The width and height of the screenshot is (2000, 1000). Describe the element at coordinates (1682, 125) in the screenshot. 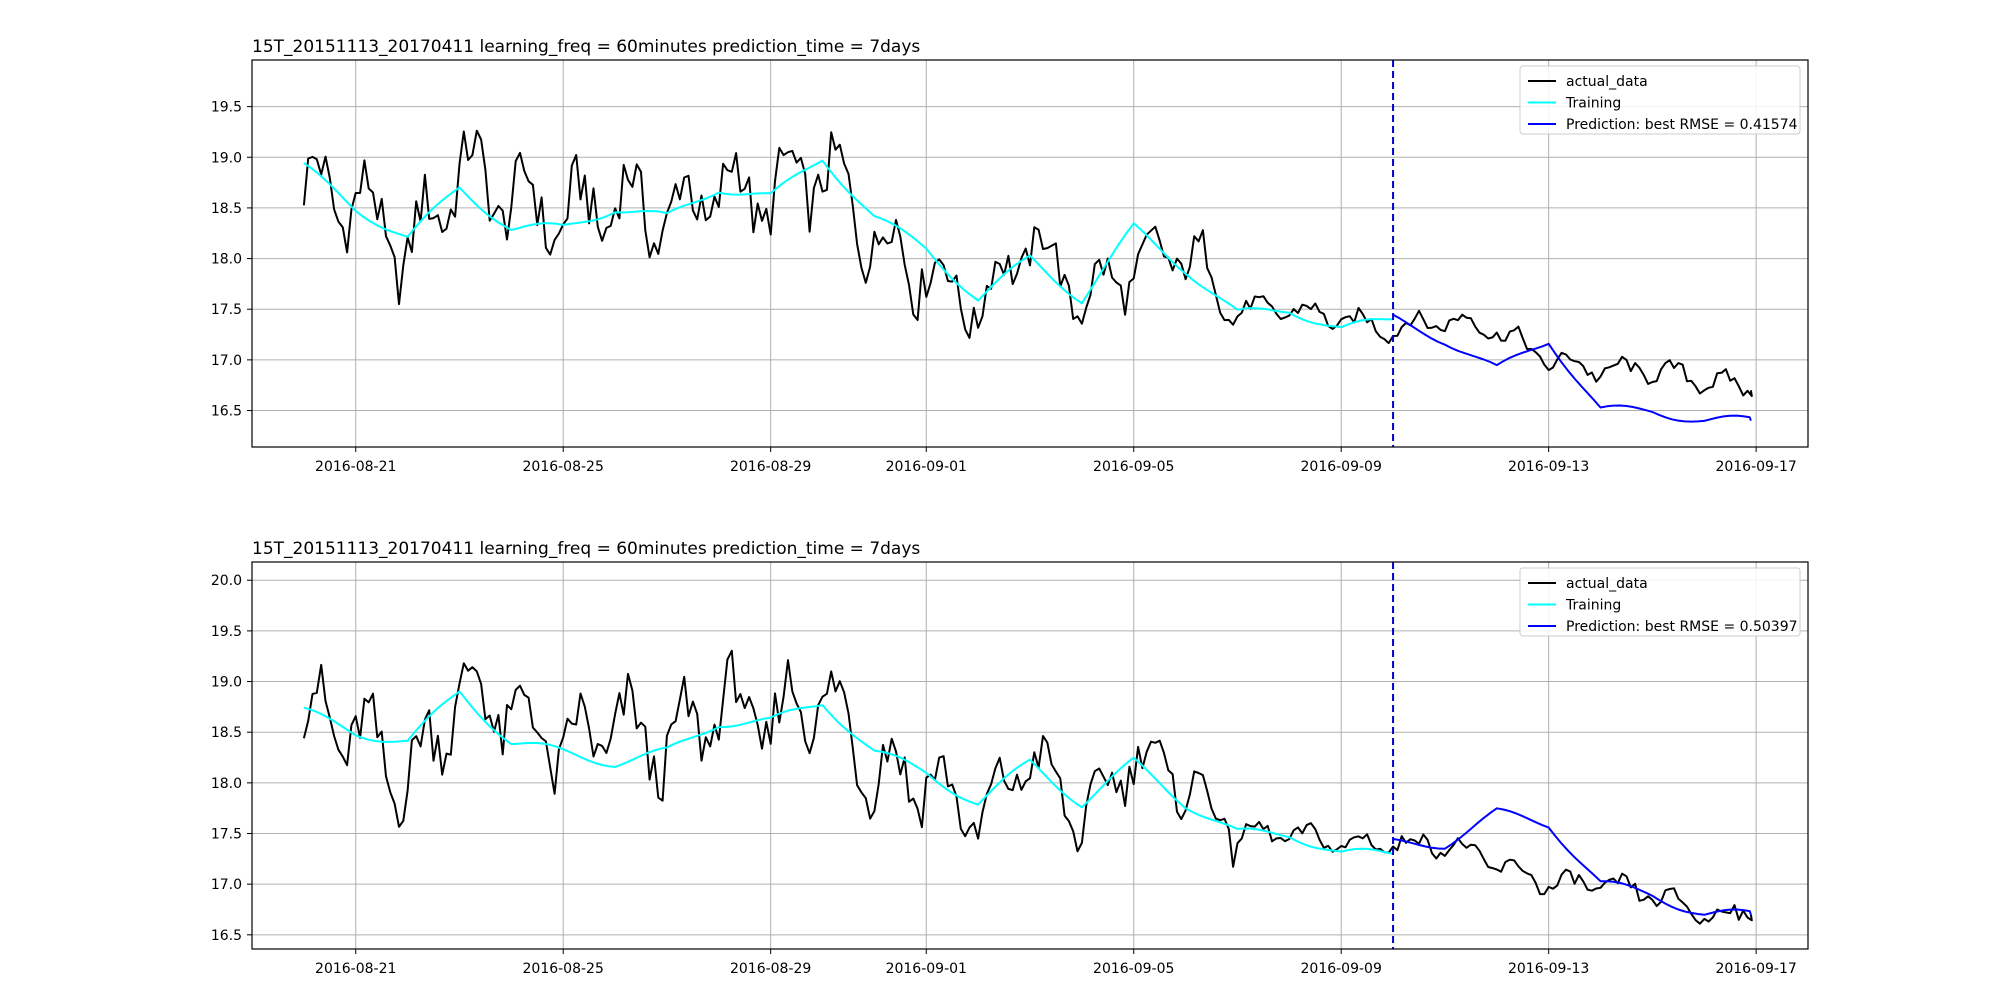

I see `legend-label: Prediction: best RMSE = 0.41574` at that location.